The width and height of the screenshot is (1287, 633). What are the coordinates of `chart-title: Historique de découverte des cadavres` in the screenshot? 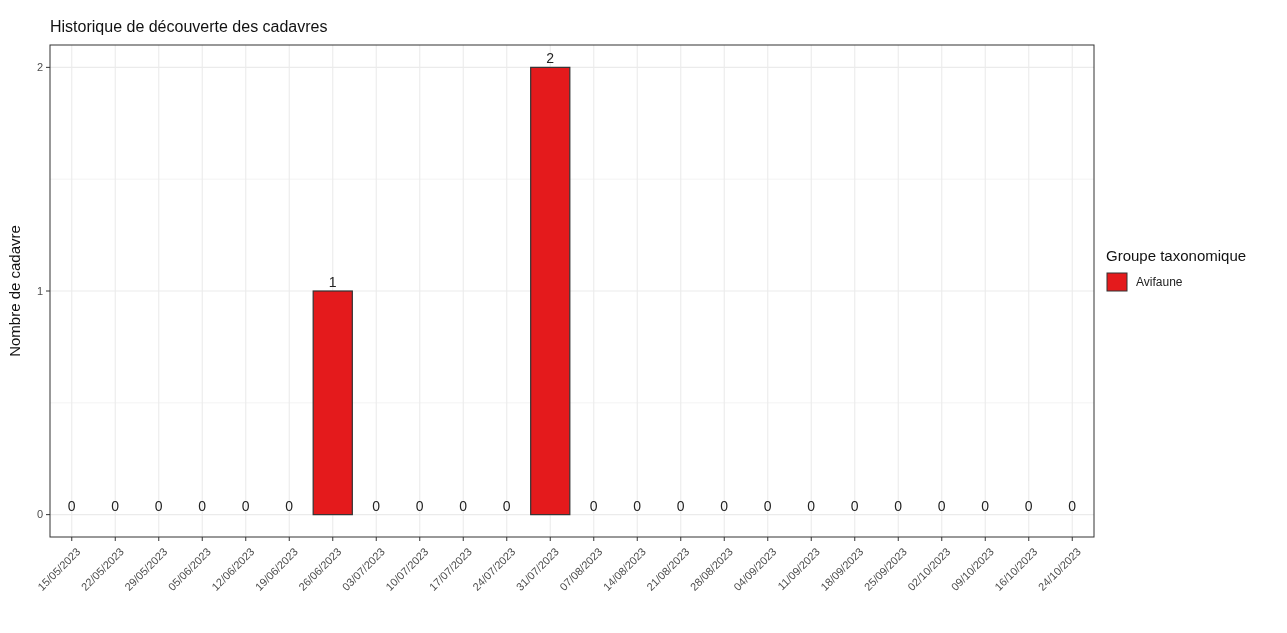 It's located at (189, 26).